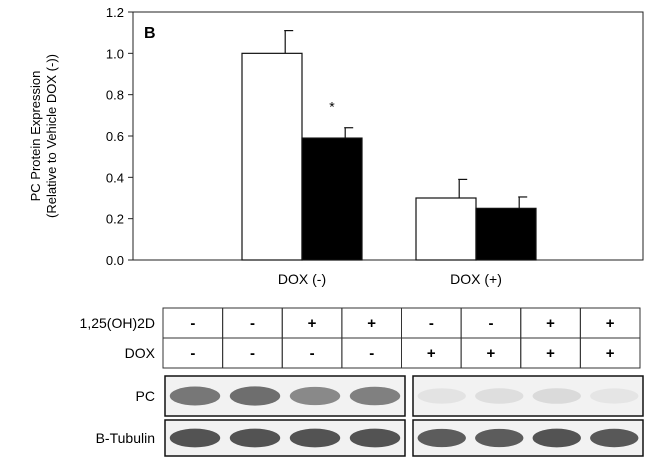  What do you see at coordinates (406, 119) in the screenshot?
I see `error-bars` at bounding box center [406, 119].